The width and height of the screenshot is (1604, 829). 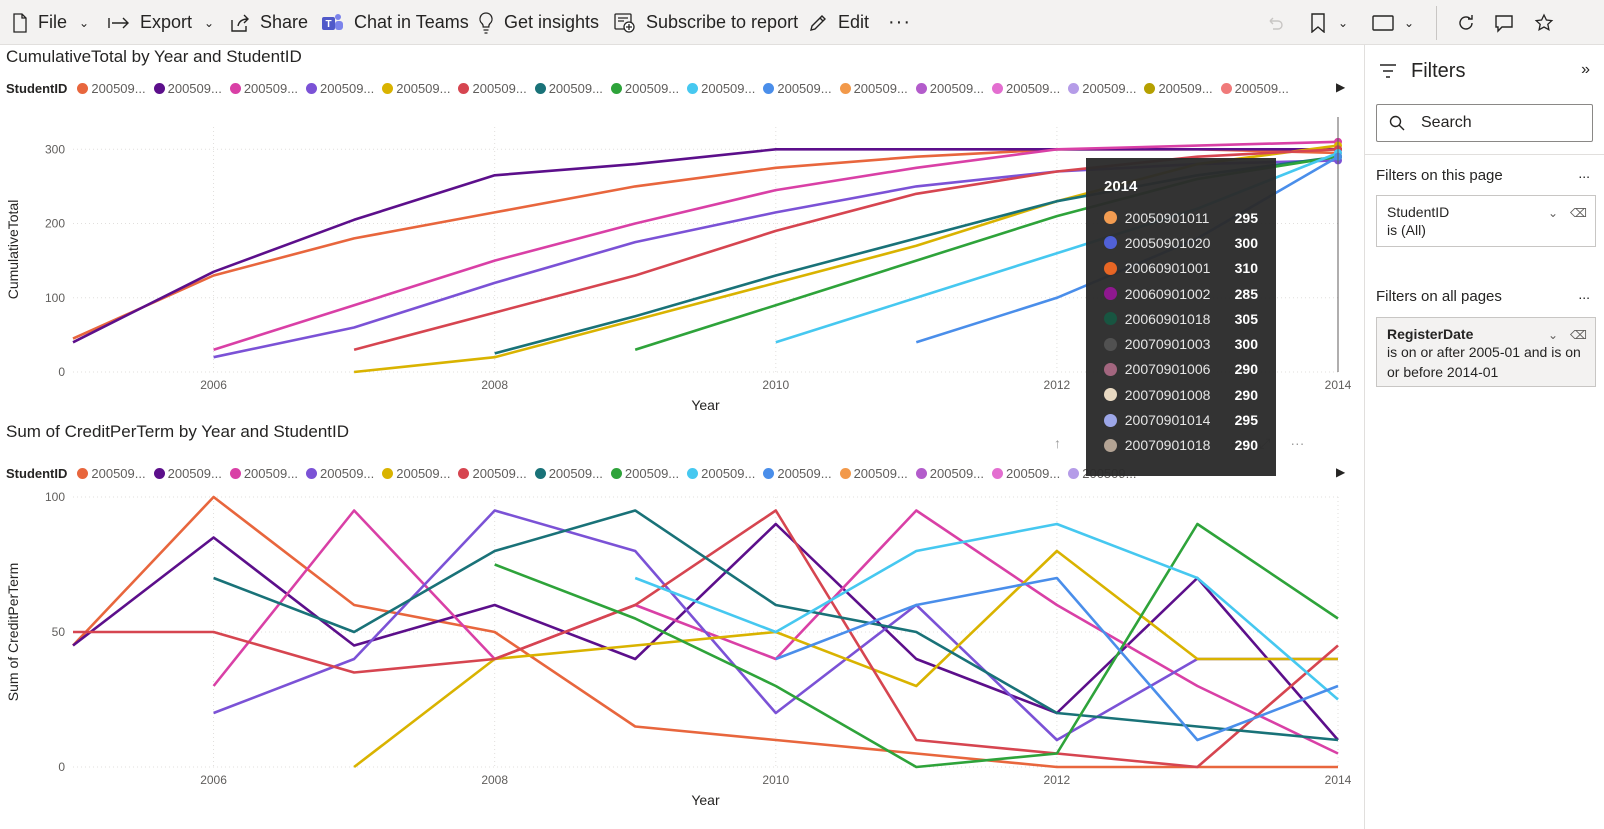 I want to click on export-menu: Export ⌄, so click(x=161, y=22).